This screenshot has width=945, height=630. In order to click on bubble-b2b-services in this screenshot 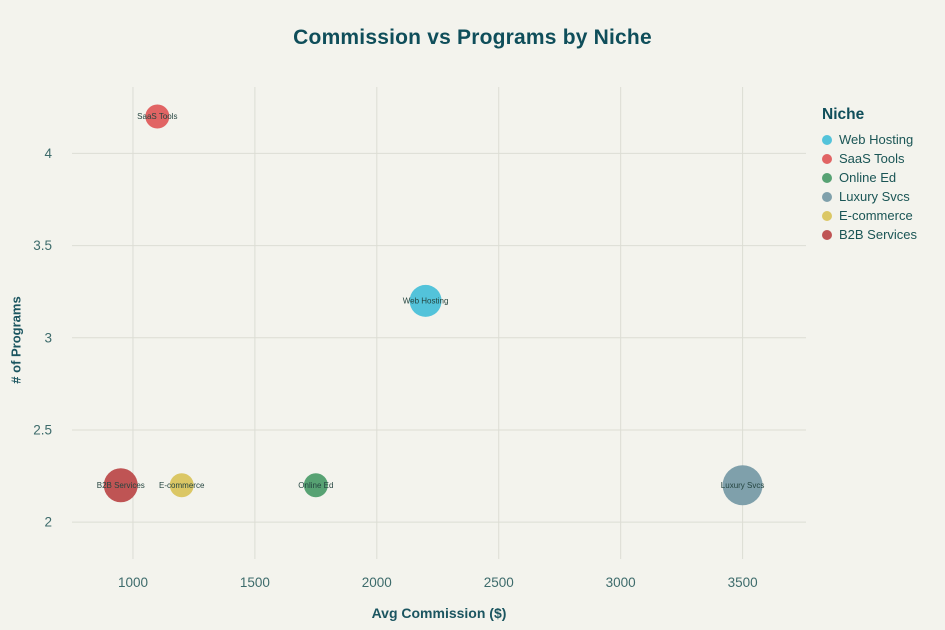, I will do `click(120, 485)`.